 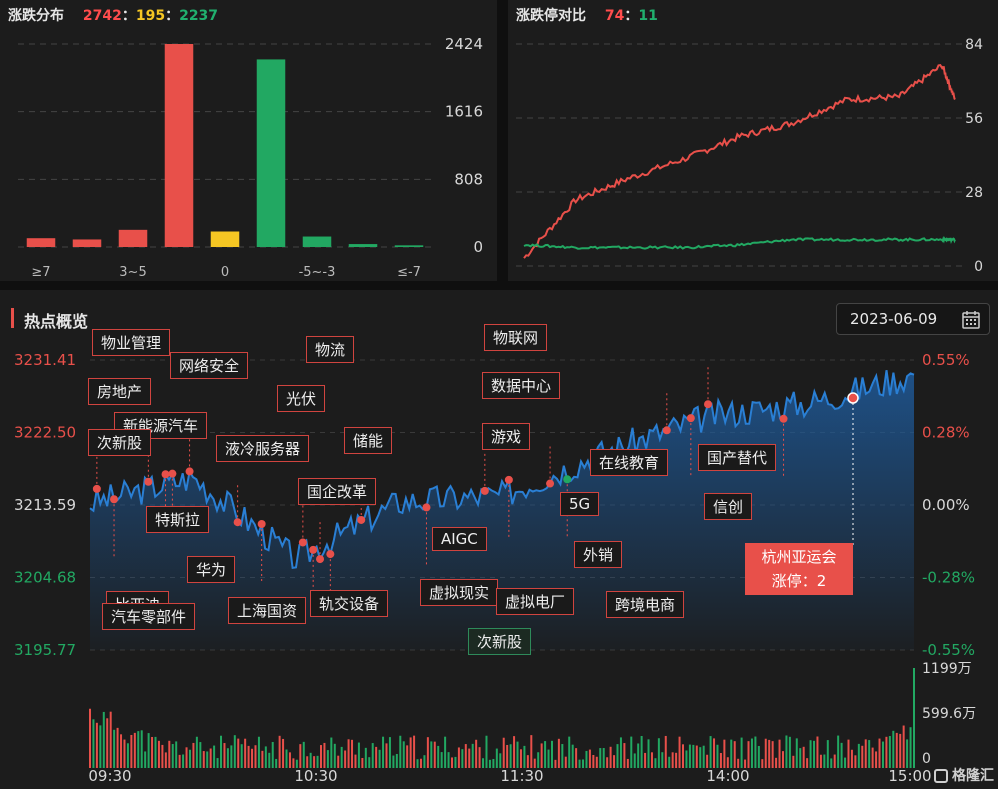 What do you see at coordinates (120, 391) in the screenshot?
I see `hot-tag: 房地产` at bounding box center [120, 391].